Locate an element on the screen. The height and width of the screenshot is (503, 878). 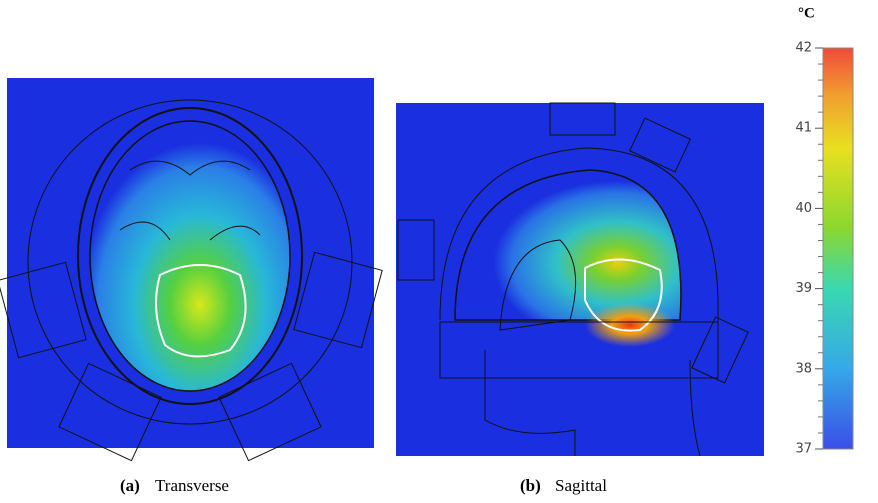
colorbar-tick-label: 38 is located at coordinates (803, 368).